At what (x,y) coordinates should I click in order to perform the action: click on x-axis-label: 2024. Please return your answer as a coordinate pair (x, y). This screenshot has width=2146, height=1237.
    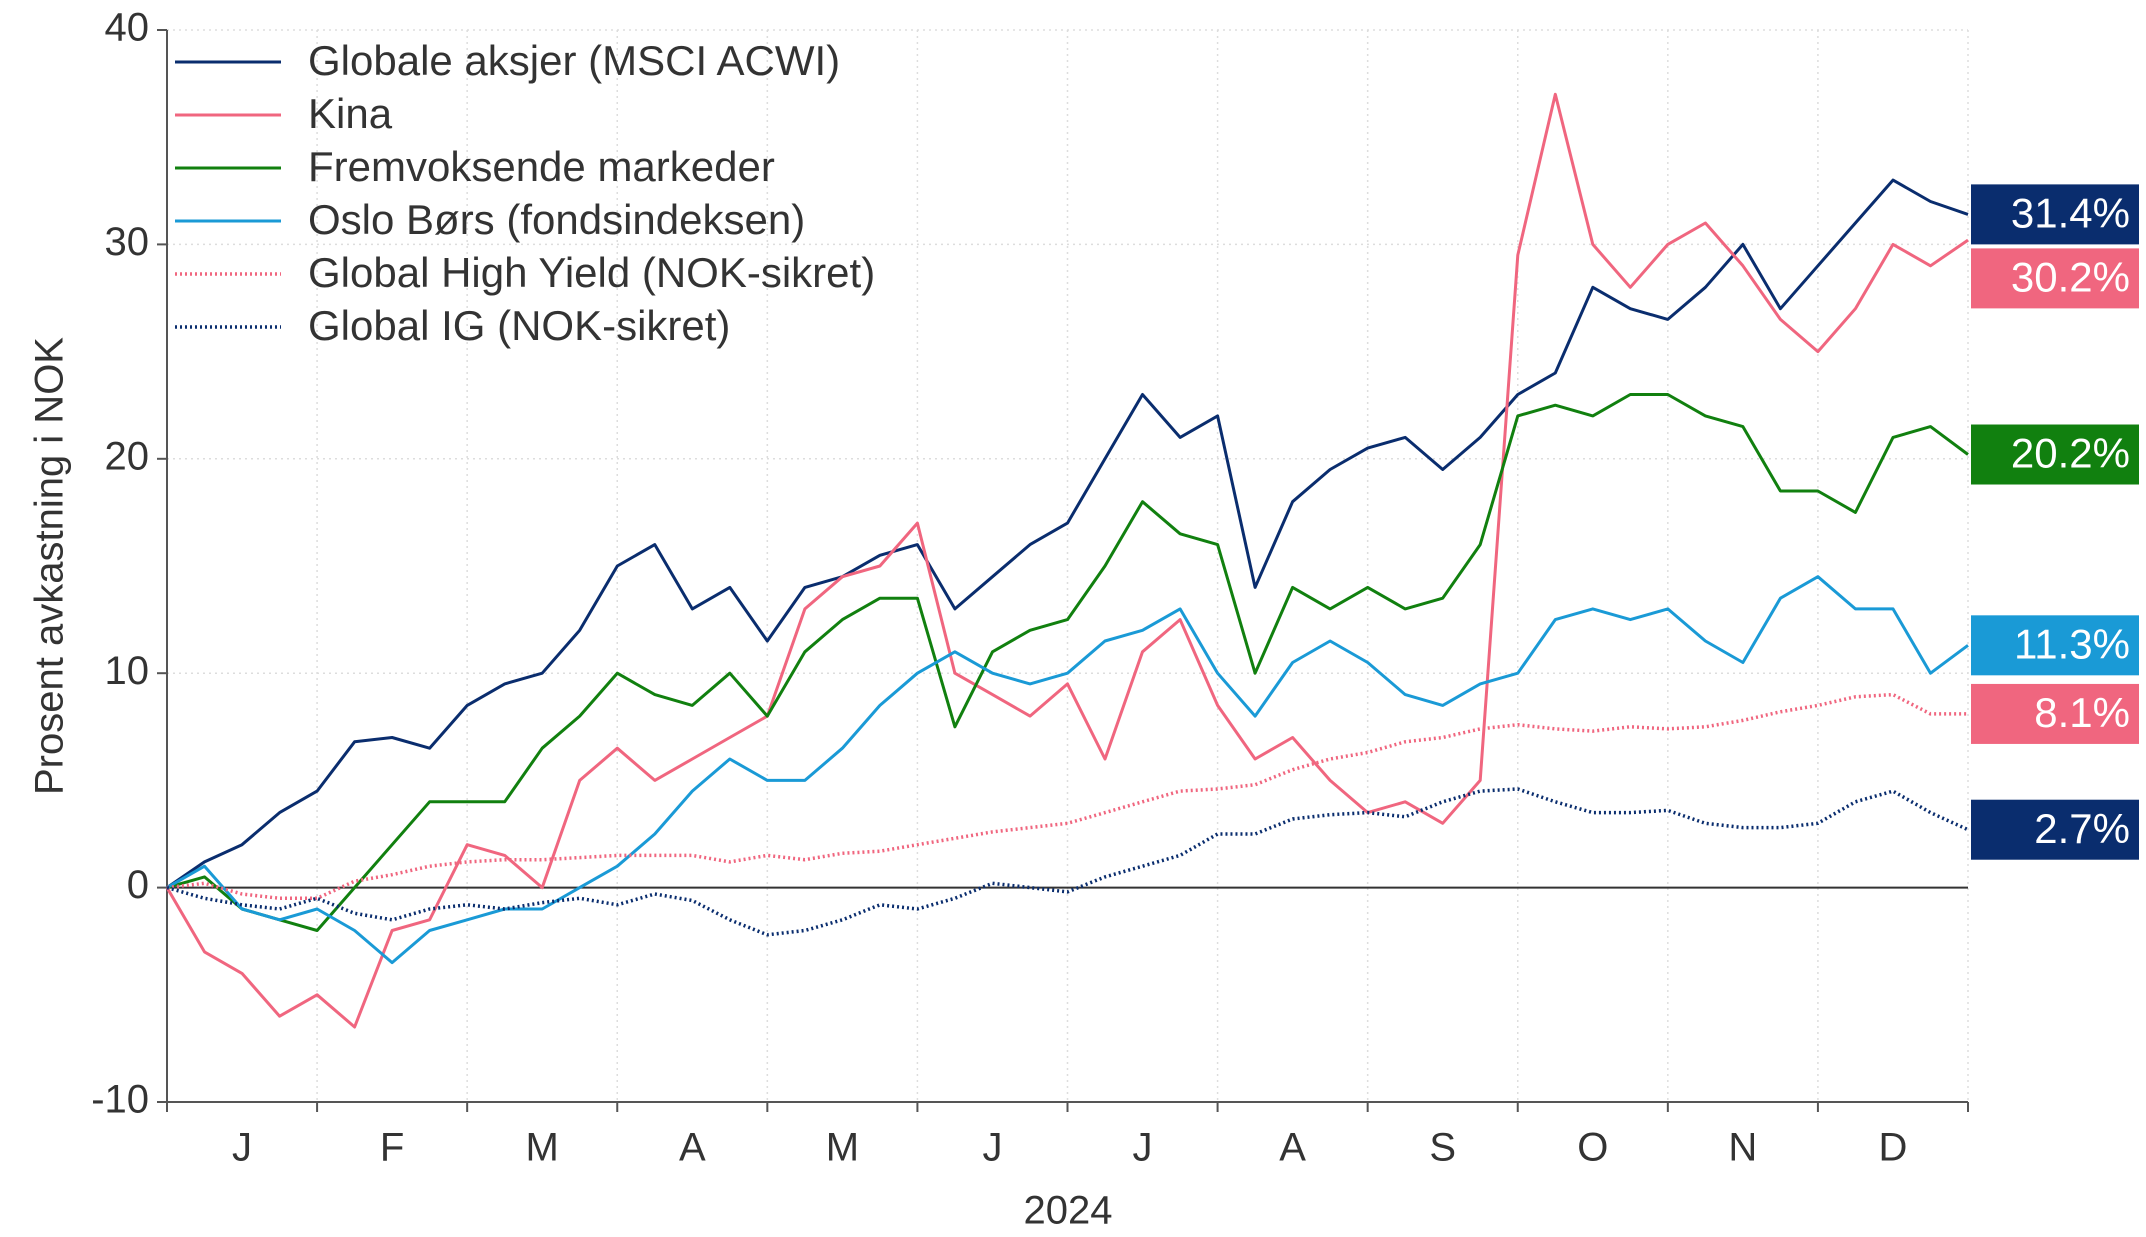
    Looking at the image, I should click on (1068, 1211).